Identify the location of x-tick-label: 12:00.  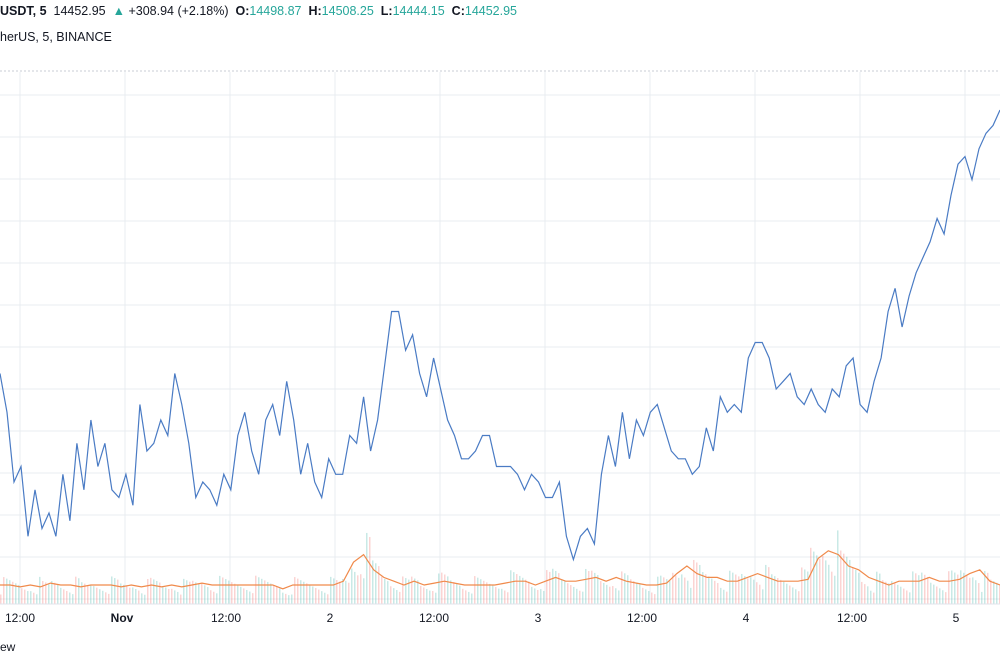
(226, 618).